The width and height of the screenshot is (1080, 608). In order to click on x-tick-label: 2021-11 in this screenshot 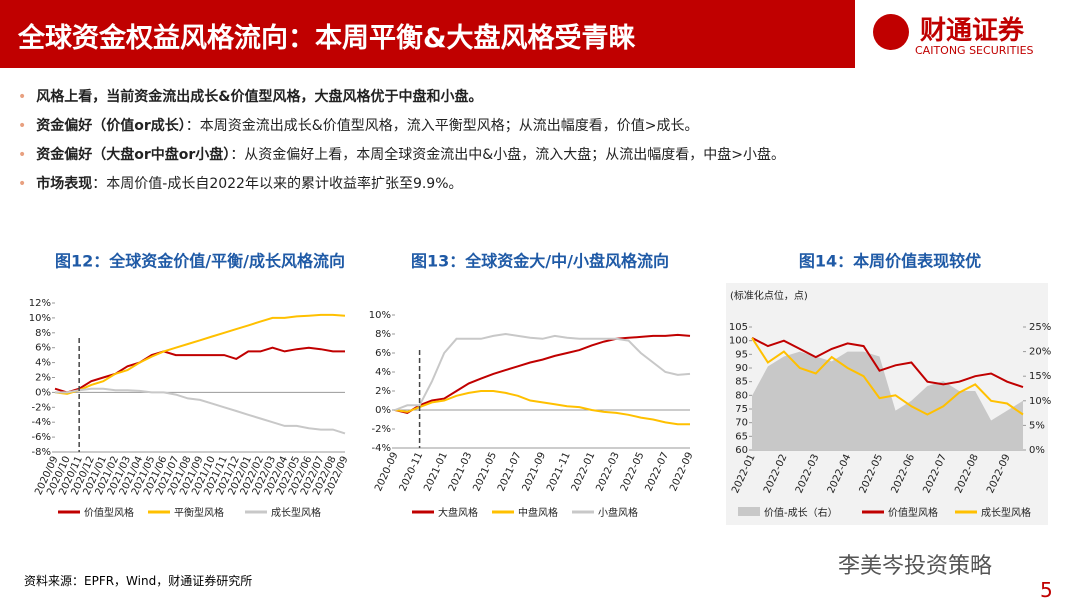, I will do `click(559, 472)`.